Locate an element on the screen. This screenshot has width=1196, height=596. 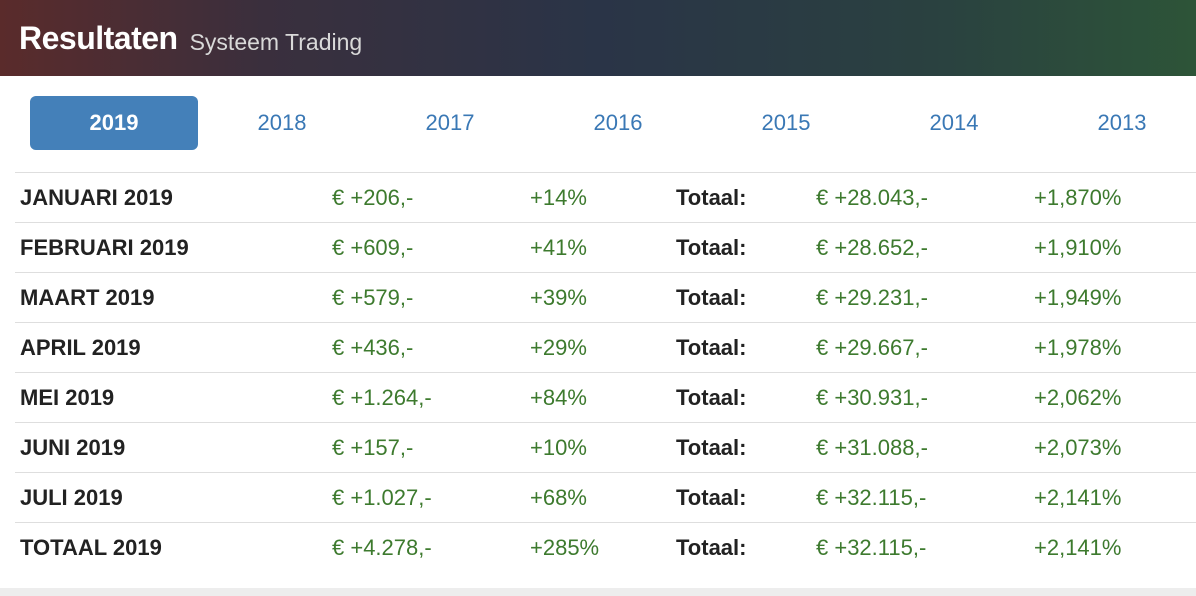
total-amount-cell: € +28.652,- is located at coordinates (872, 247).